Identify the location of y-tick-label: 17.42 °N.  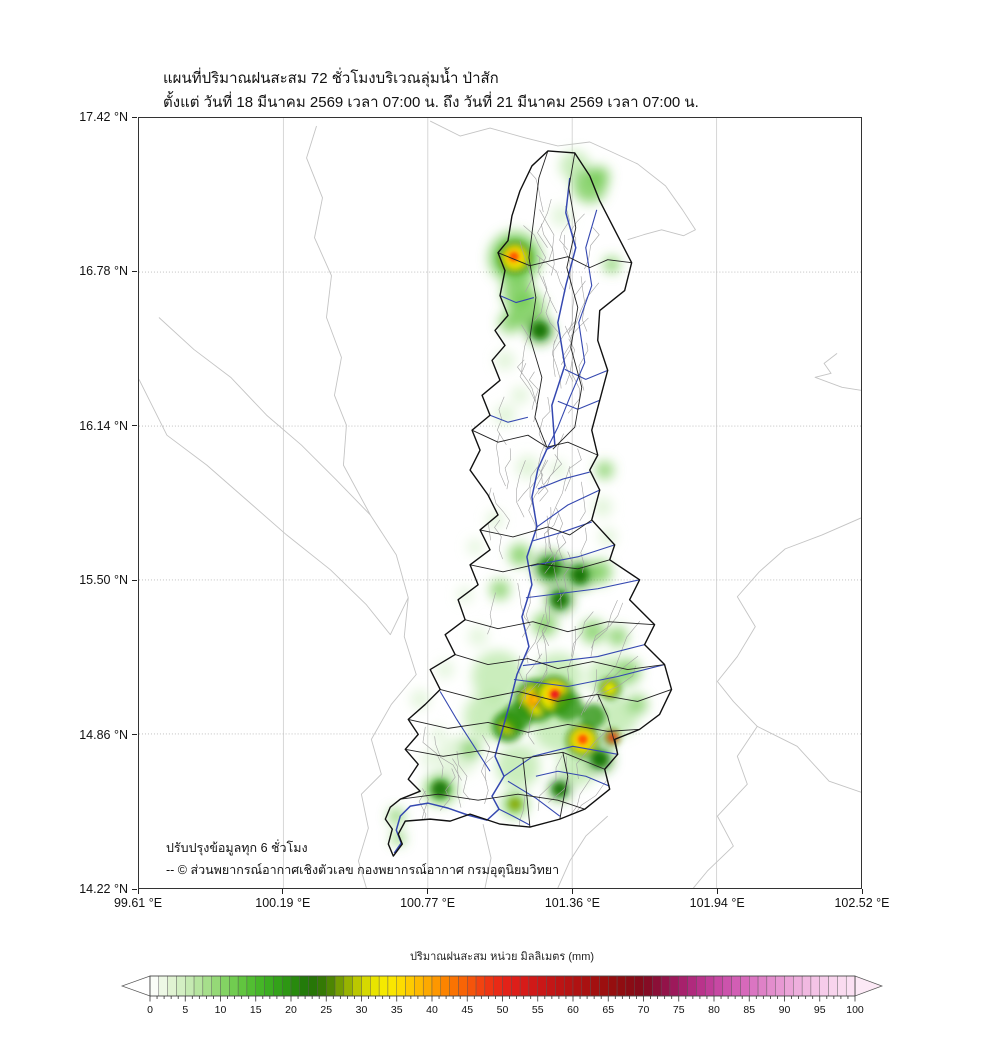
(103, 117).